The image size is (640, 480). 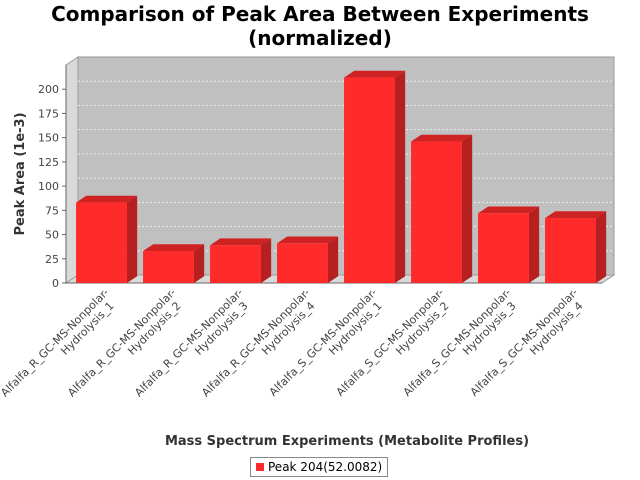 I want to click on legend: Peak 204(52.0082), so click(x=319, y=467).